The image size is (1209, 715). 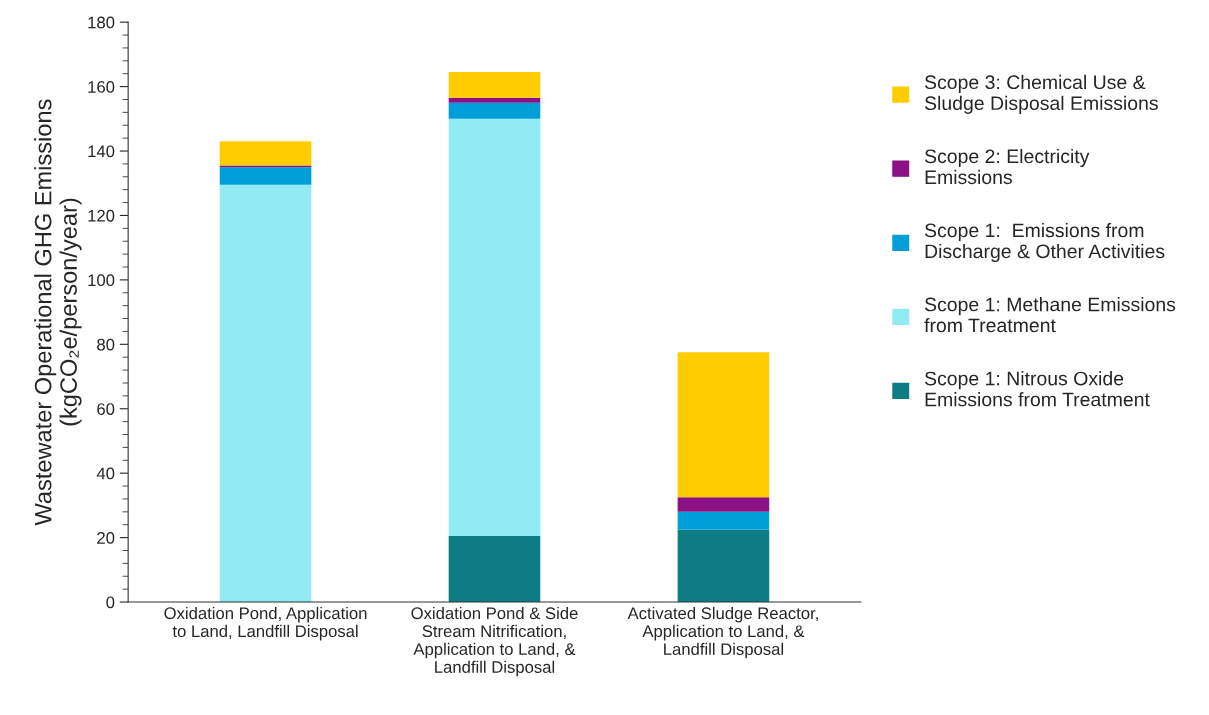 I want to click on x-tick-label: Oxidation Pond, Application to Land, Landfill Disposal, so click(x=265, y=623).